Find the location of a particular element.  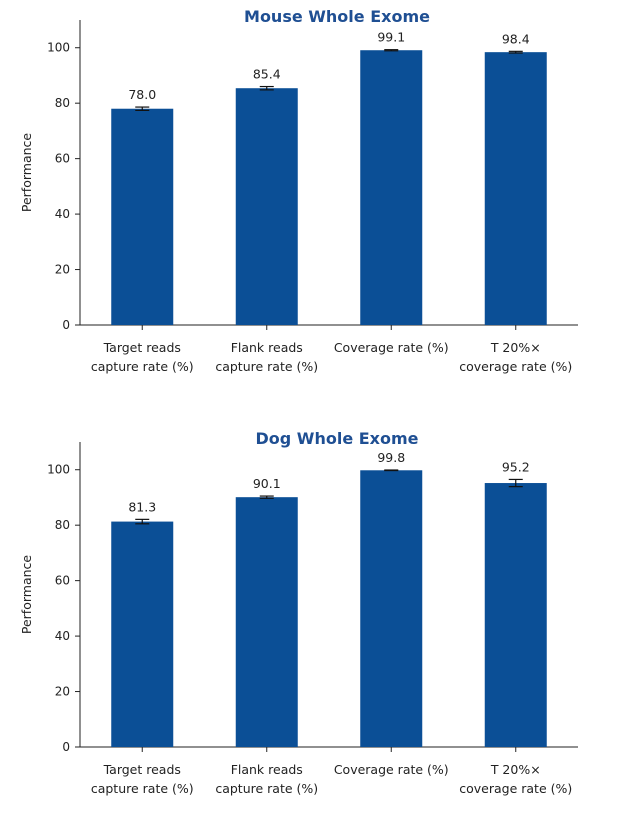

mouse-y-tick-label-100: 100 is located at coordinates (58, 48).